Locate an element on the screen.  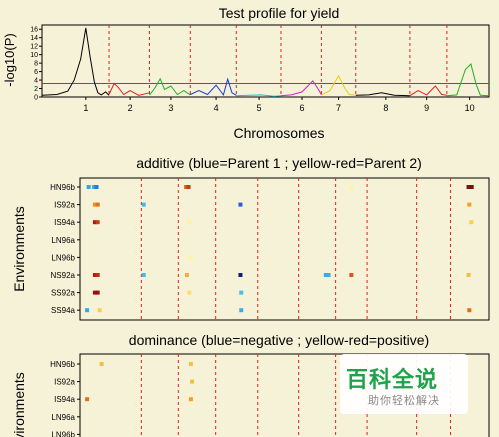
x-tick-label: 8 is located at coordinates (385, 108).